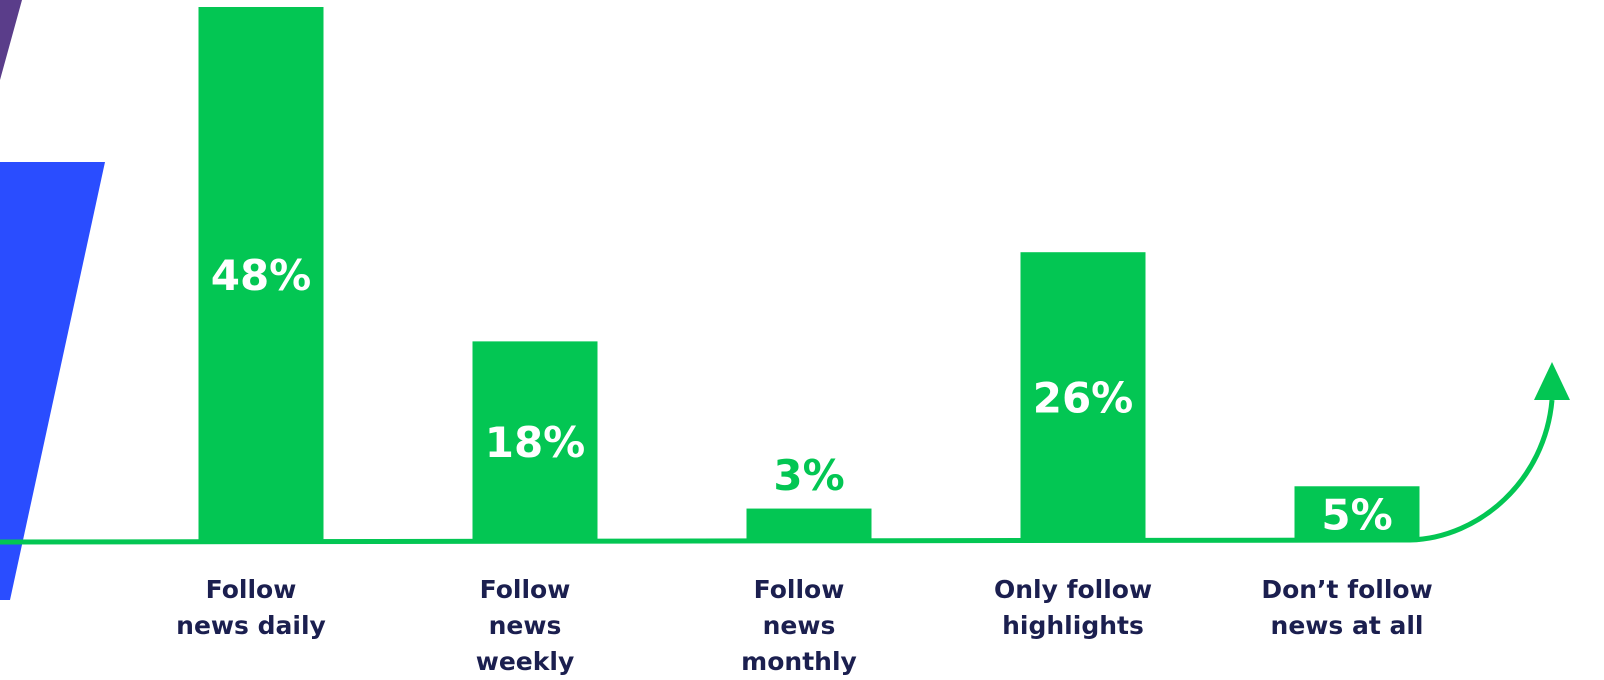 Image resolution: width=1604 pixels, height=680 pixels. I want to click on value-label: 5%, so click(1356, 515).